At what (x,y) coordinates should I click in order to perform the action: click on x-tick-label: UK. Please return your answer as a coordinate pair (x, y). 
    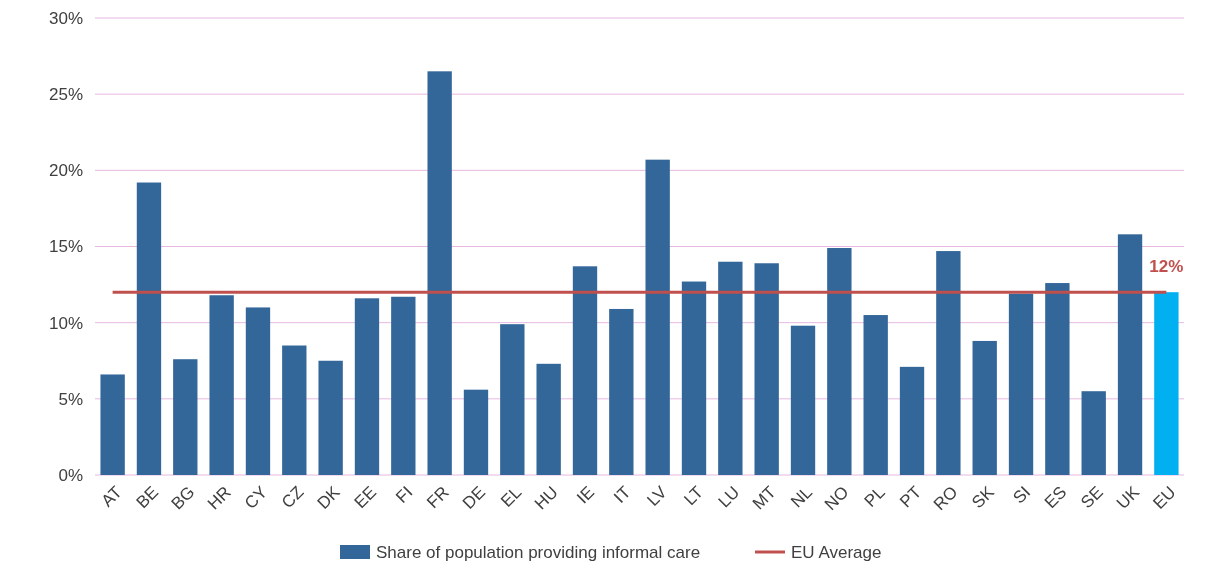
    Looking at the image, I should click on (1128, 497).